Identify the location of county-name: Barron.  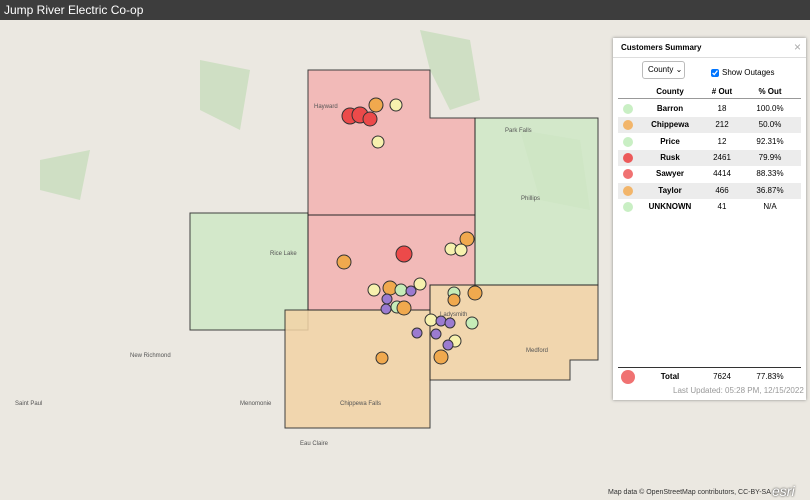
(670, 108).